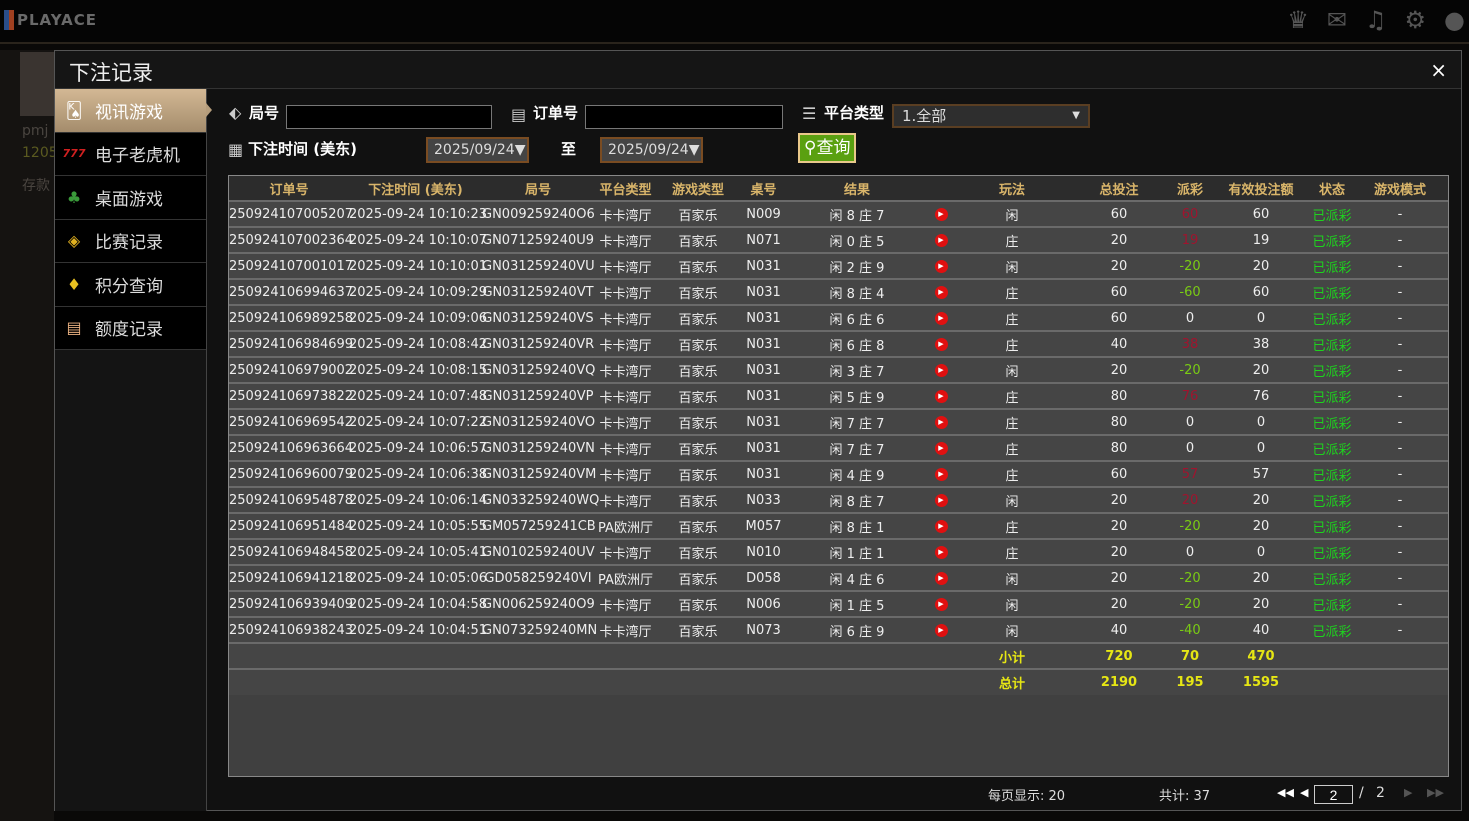 The width and height of the screenshot is (1469, 821). I want to click on total-count: 共计: 37, so click(1185, 796).